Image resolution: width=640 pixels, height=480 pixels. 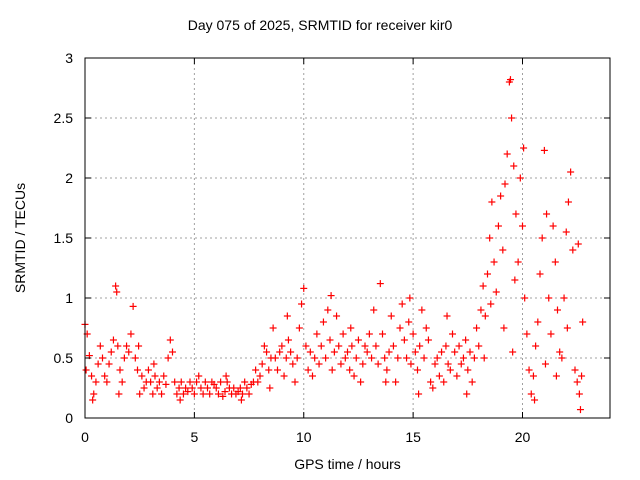 What do you see at coordinates (194, 437) in the screenshot?
I see `x-tick-label: 5` at bounding box center [194, 437].